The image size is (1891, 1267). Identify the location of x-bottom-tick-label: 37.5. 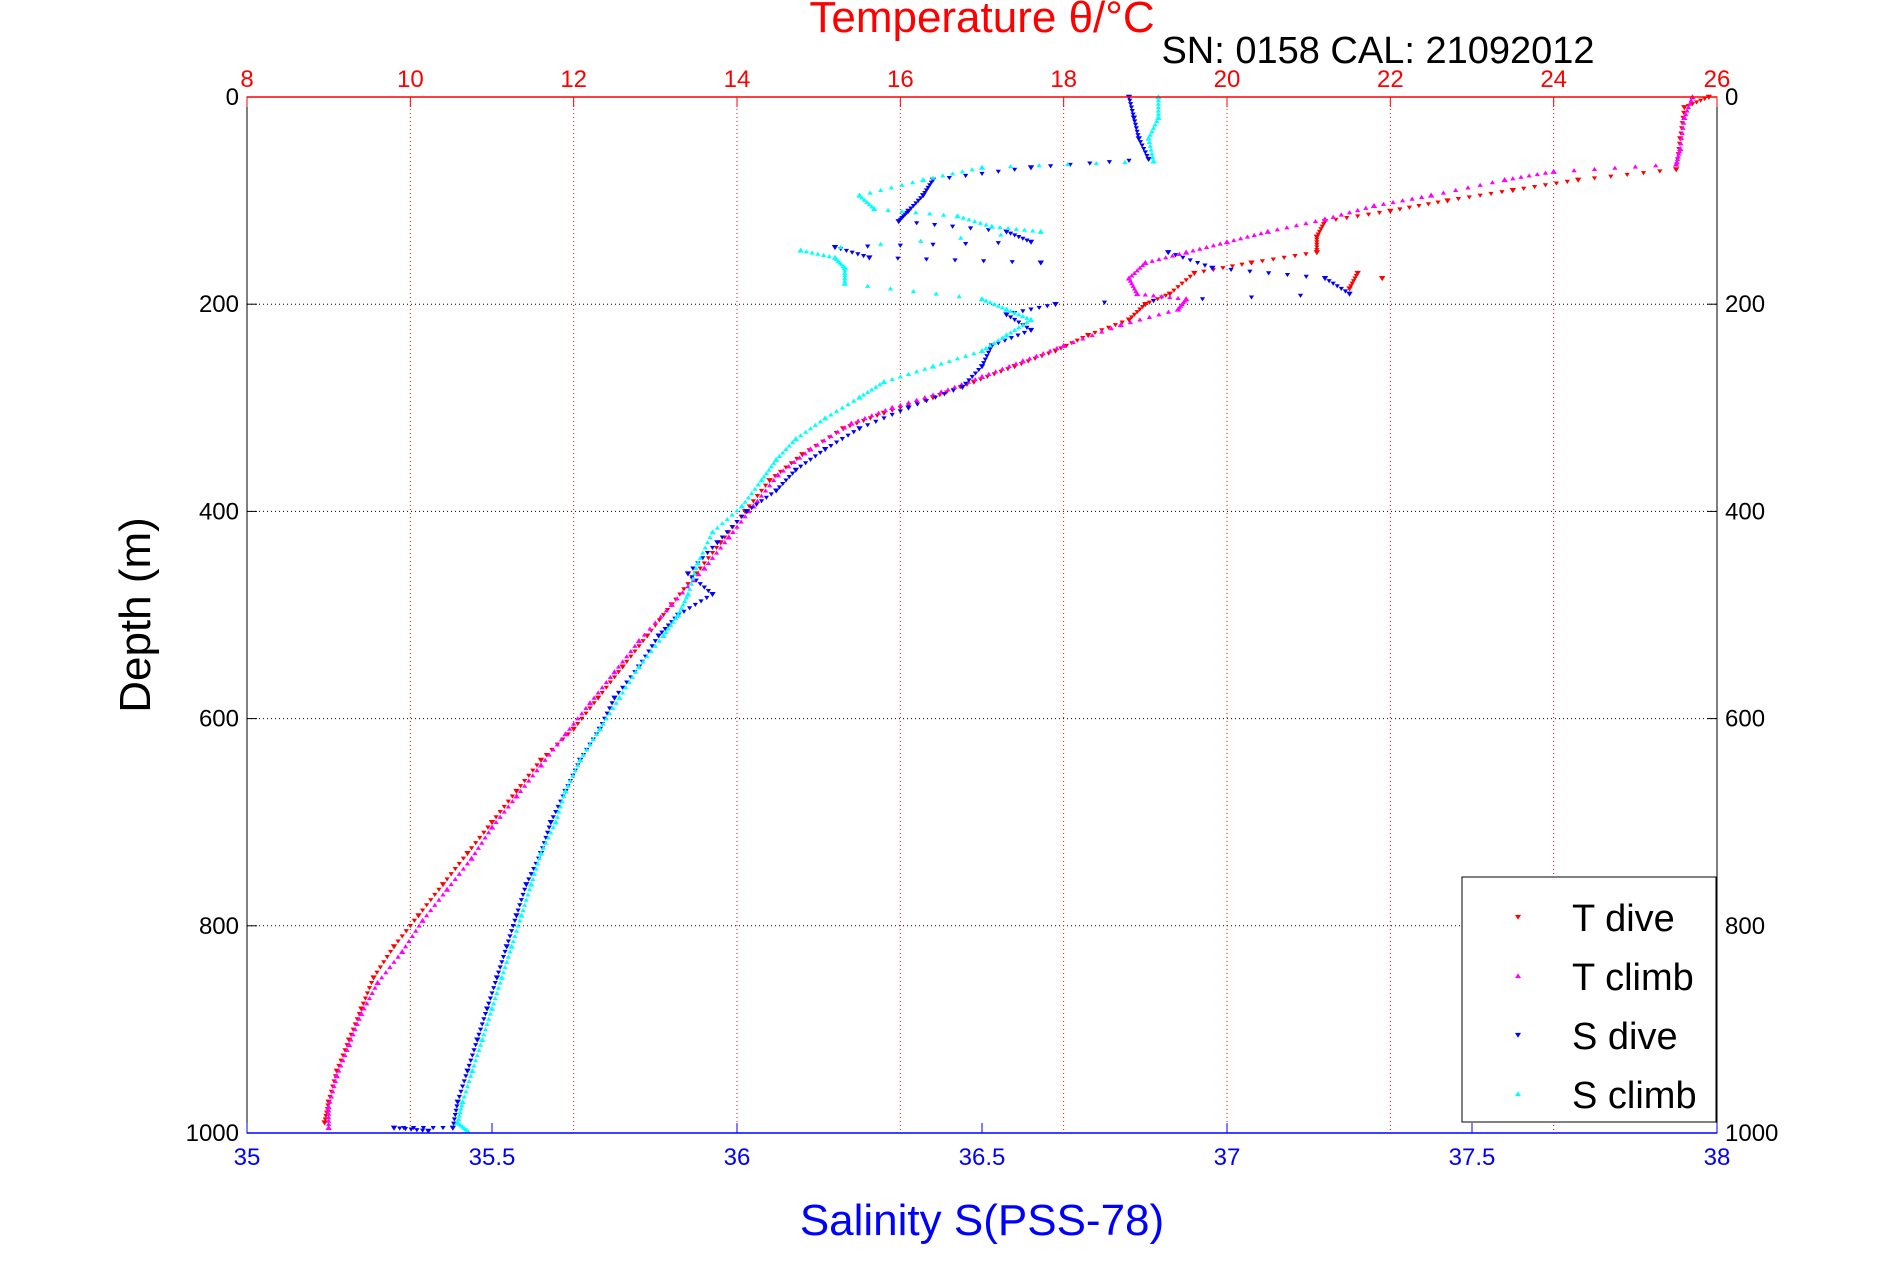
(1472, 1157).